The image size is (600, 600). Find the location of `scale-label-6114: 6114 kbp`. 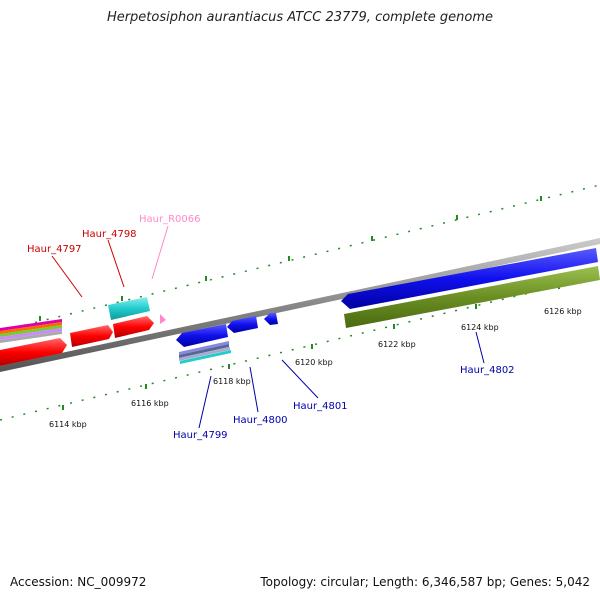

scale-label-6114: 6114 kbp is located at coordinates (68, 424).